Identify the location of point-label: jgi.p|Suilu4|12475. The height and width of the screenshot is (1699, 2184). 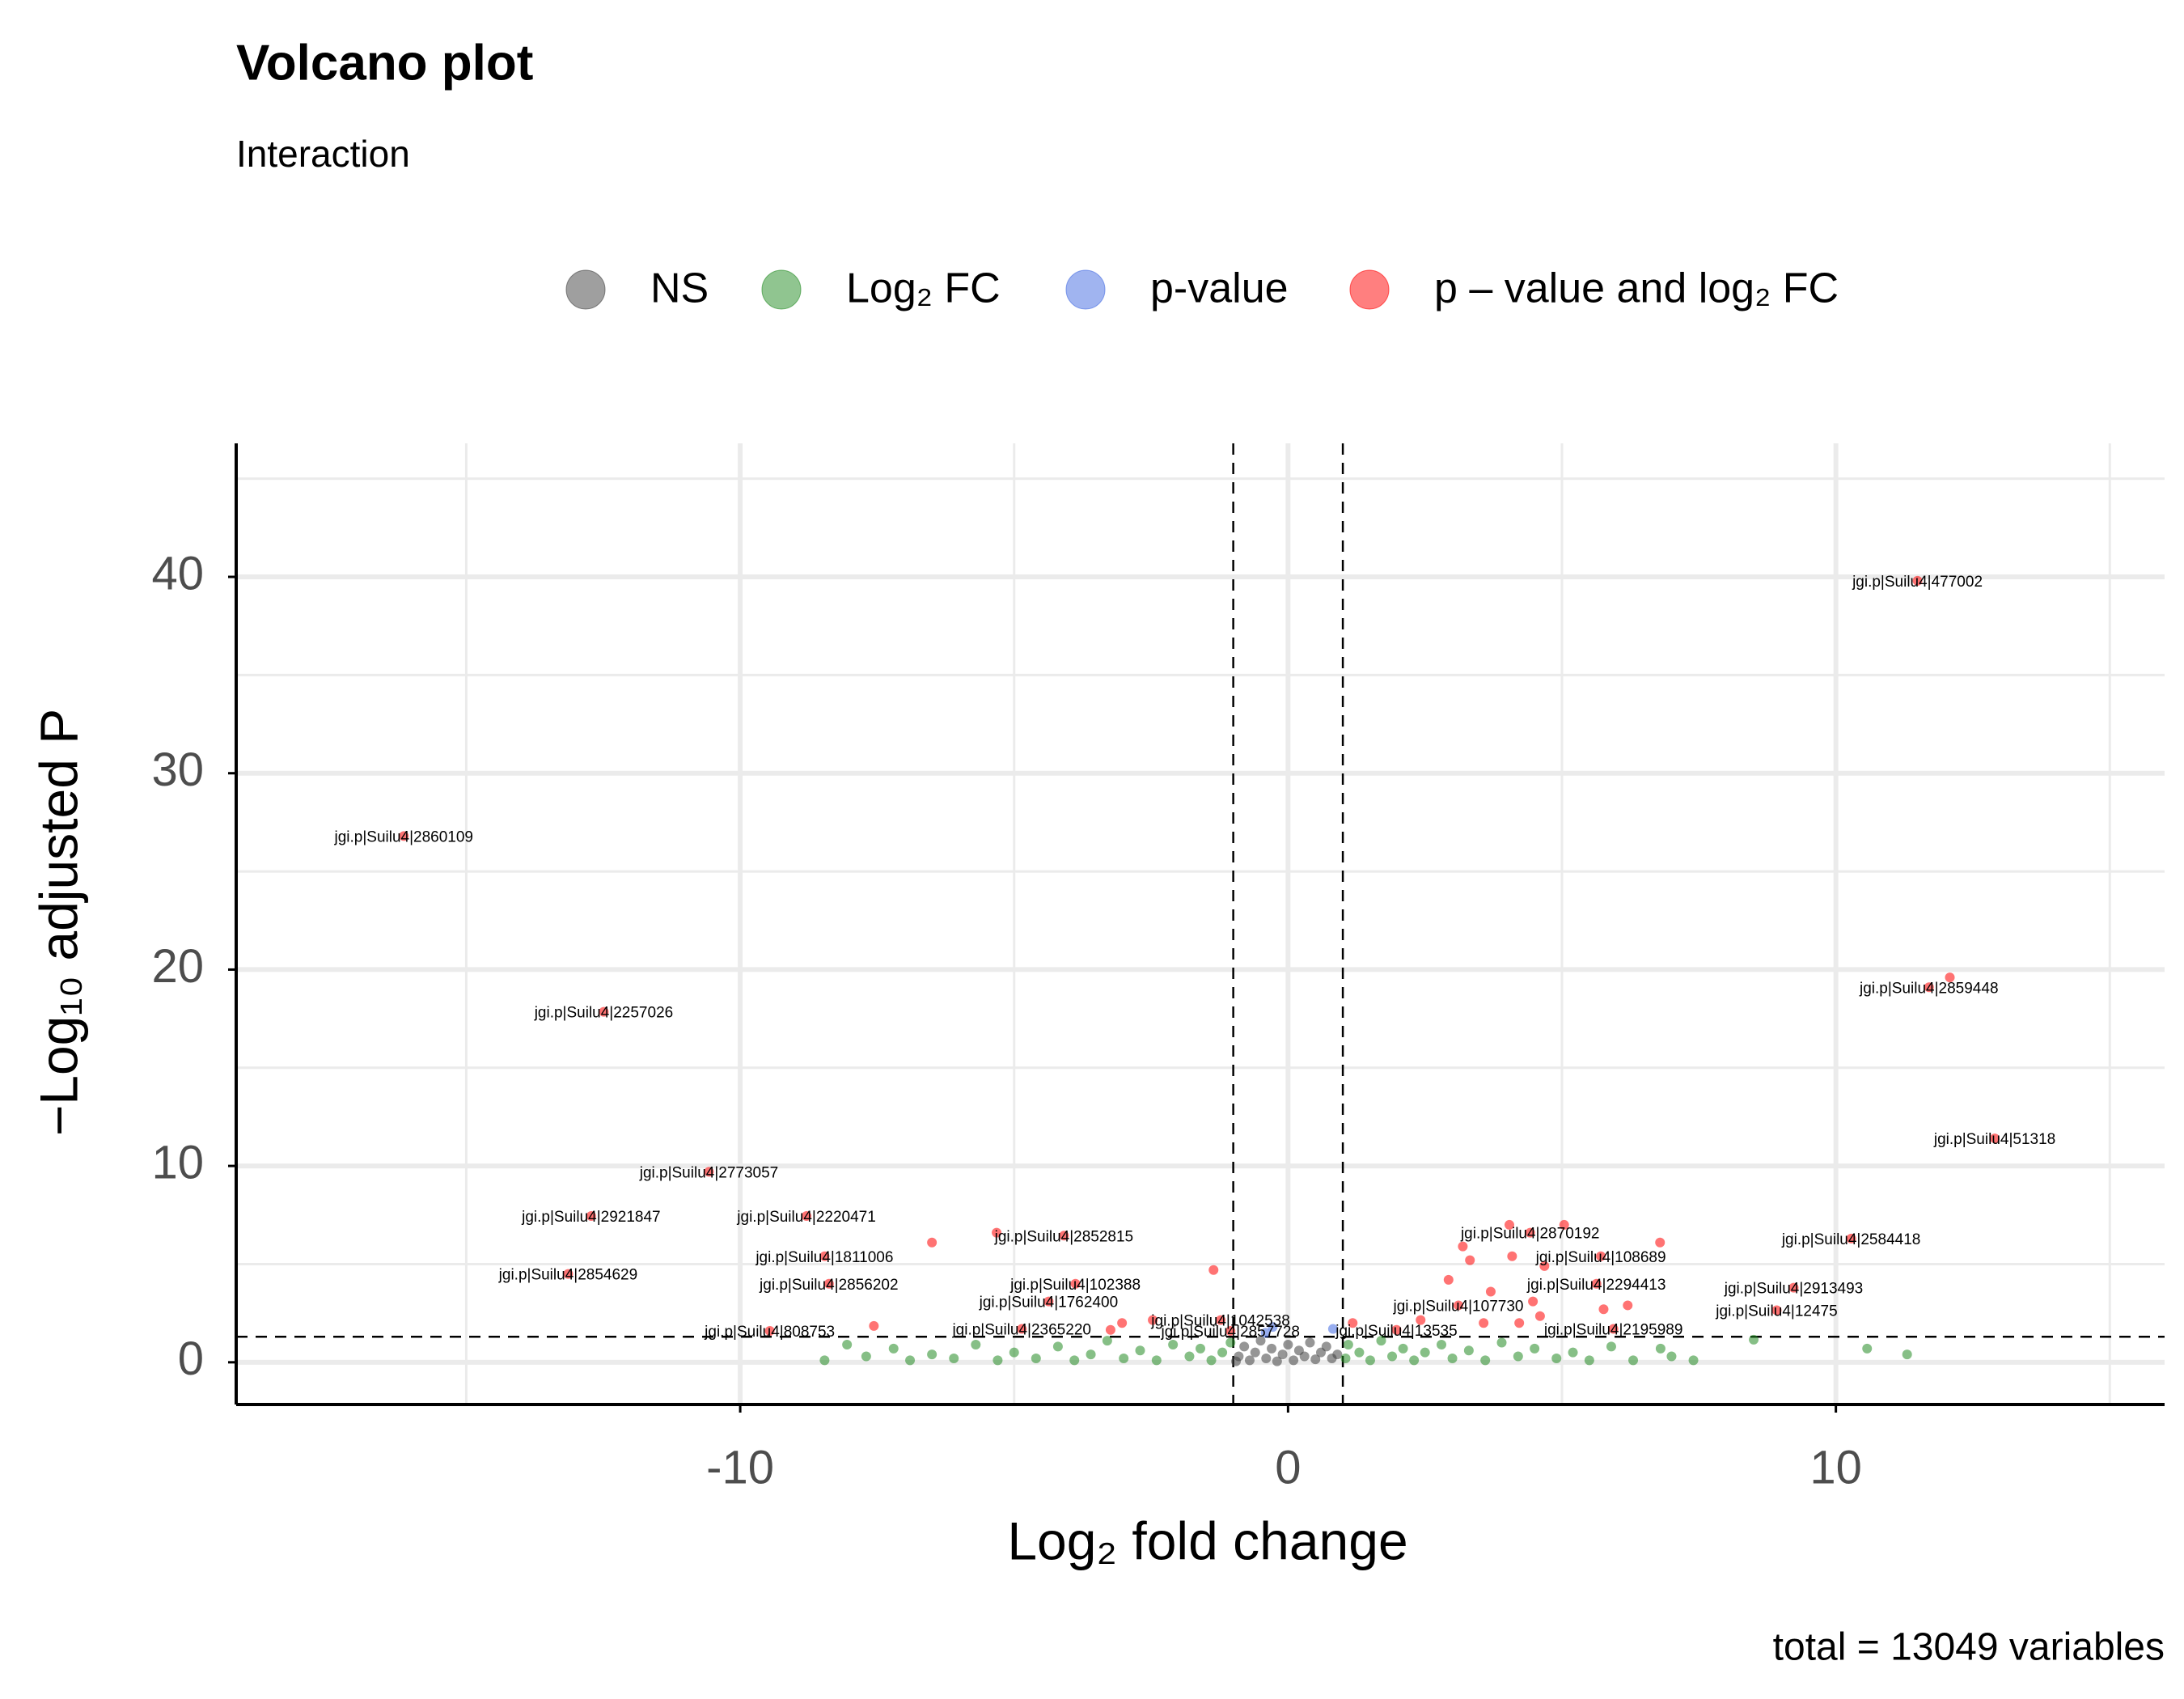
(1776, 1311).